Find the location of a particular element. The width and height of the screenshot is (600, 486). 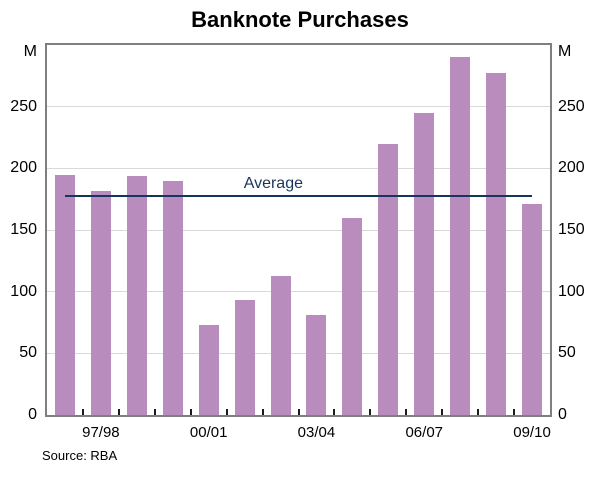

x-axis-label-00/01: 00/01 is located at coordinates (208, 432).